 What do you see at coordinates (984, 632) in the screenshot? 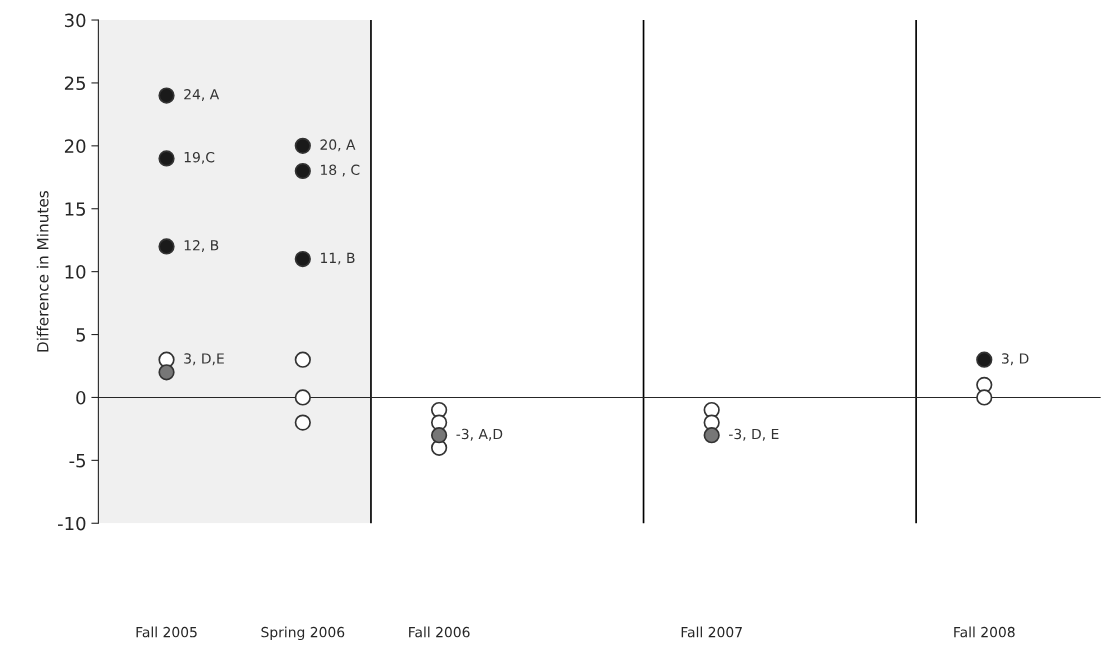
I see `x-tick-label: Fall 2008` at bounding box center [984, 632].